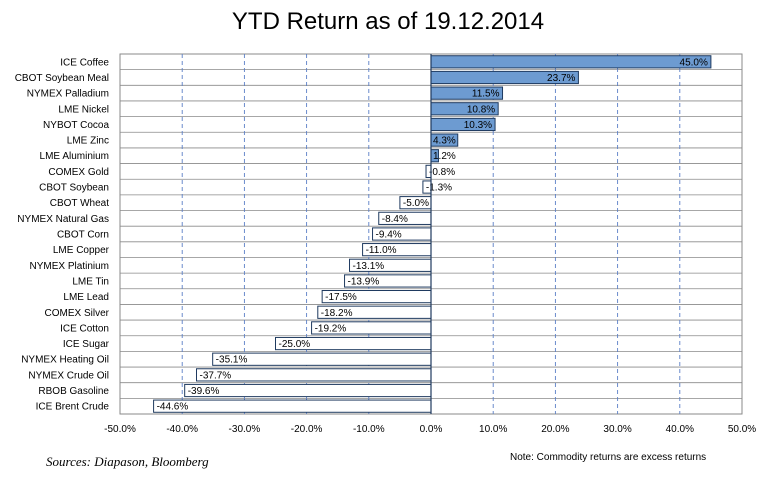 The image size is (776, 477). I want to click on category-label: NYMEX Platinium, so click(69, 266).